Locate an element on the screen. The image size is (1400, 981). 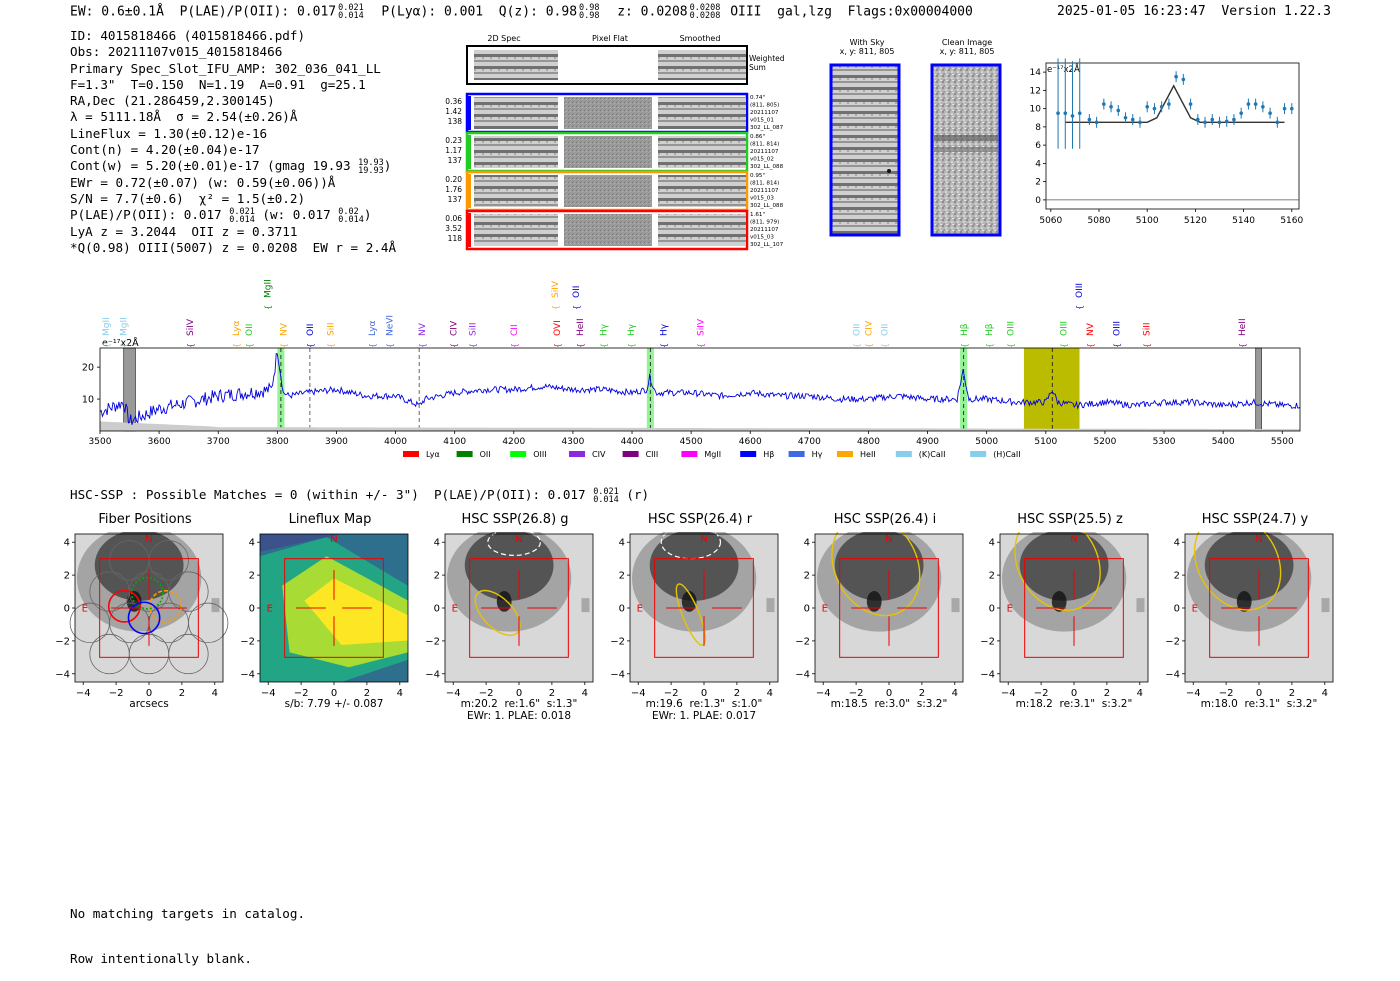
clean-xy: x, y: 811, 805 is located at coordinates (967, 51).